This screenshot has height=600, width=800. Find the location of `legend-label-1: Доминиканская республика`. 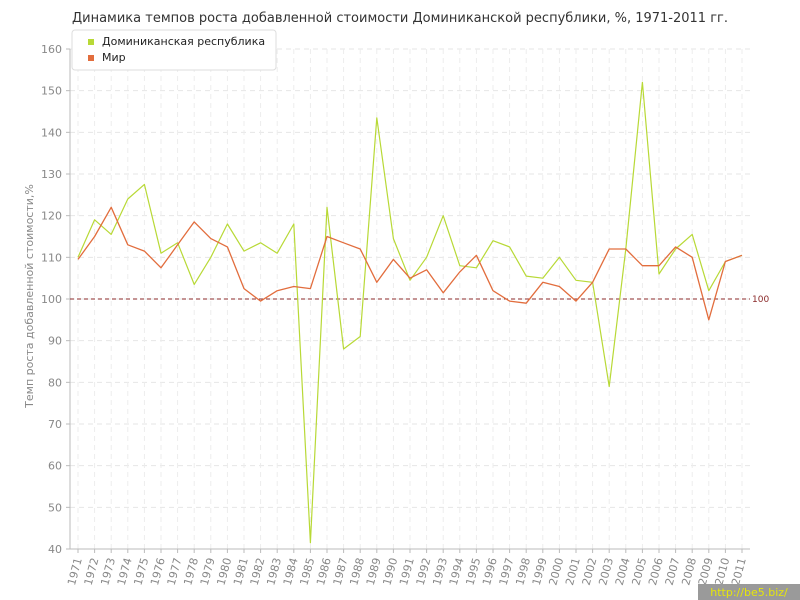

legend-label-1: Доминиканская республика is located at coordinates (183, 41).